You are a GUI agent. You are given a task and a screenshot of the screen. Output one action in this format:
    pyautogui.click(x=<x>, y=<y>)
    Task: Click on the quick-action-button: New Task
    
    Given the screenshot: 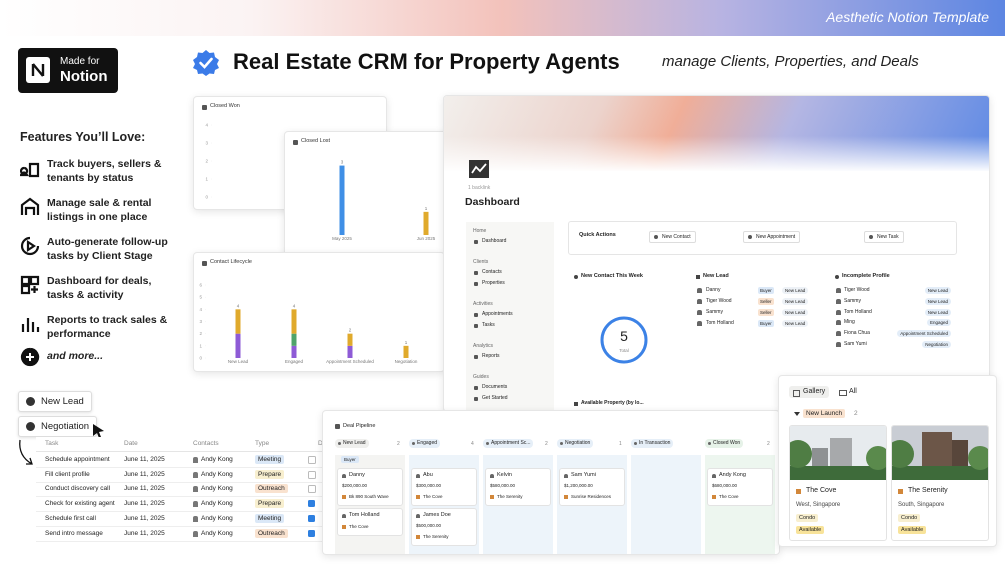 What is the action you would take?
    pyautogui.click(x=884, y=237)
    